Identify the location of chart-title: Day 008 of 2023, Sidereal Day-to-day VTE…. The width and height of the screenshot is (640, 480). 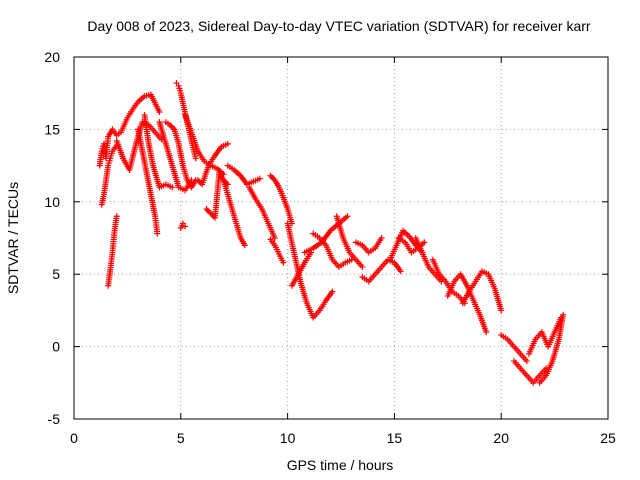
(338, 26).